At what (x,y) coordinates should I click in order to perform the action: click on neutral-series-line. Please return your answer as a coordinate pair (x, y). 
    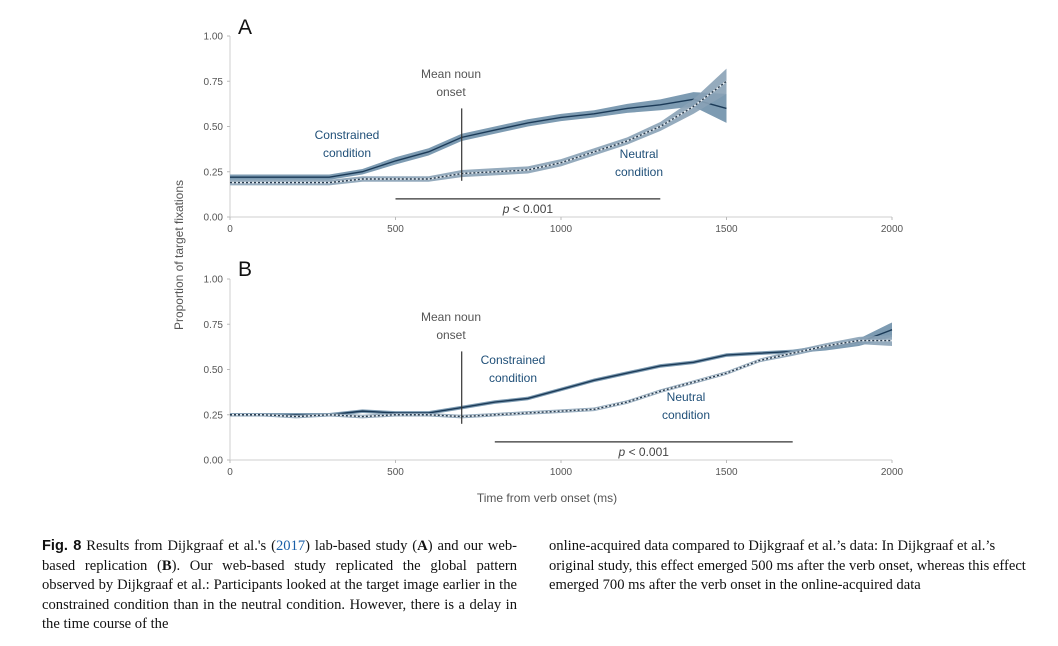
    Looking at the image, I should click on (478, 132).